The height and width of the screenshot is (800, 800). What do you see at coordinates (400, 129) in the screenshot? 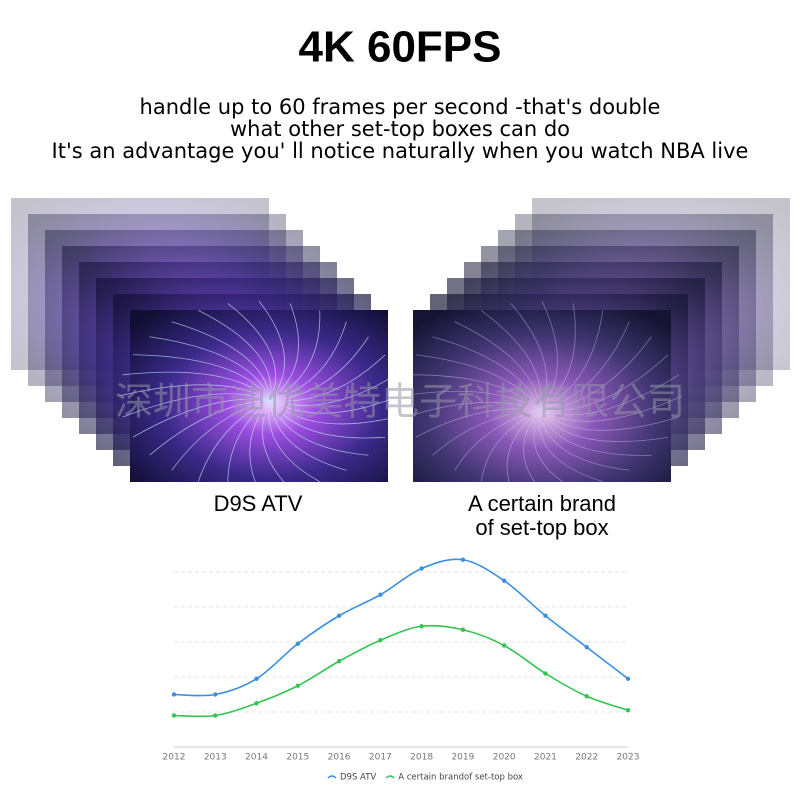
I see `subtitle-line: what other set-top boxes can do` at bounding box center [400, 129].